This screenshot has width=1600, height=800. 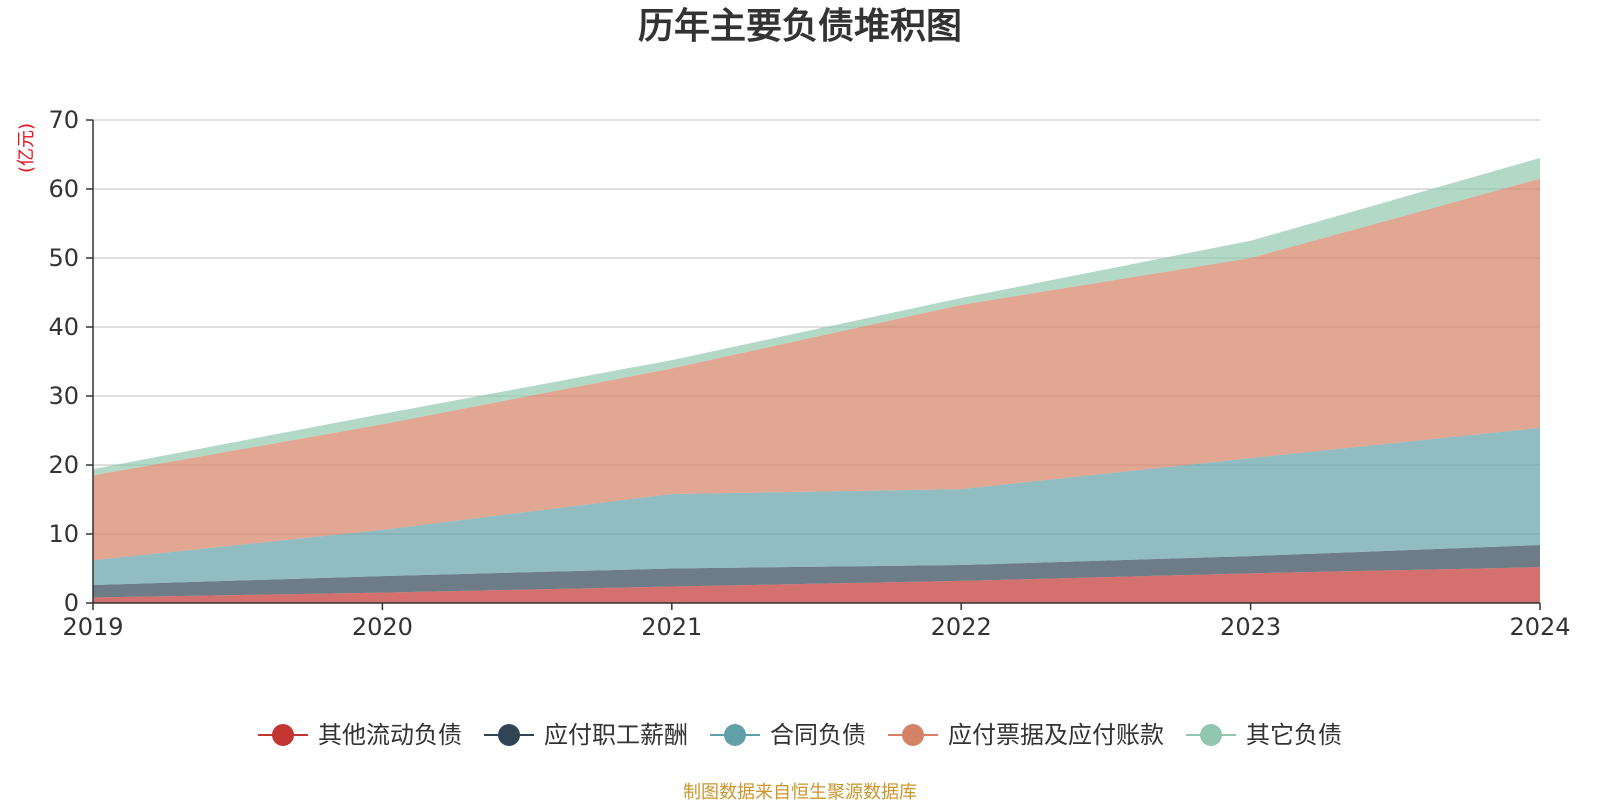 I want to click on x-tick-label: 2019, so click(x=92, y=627).